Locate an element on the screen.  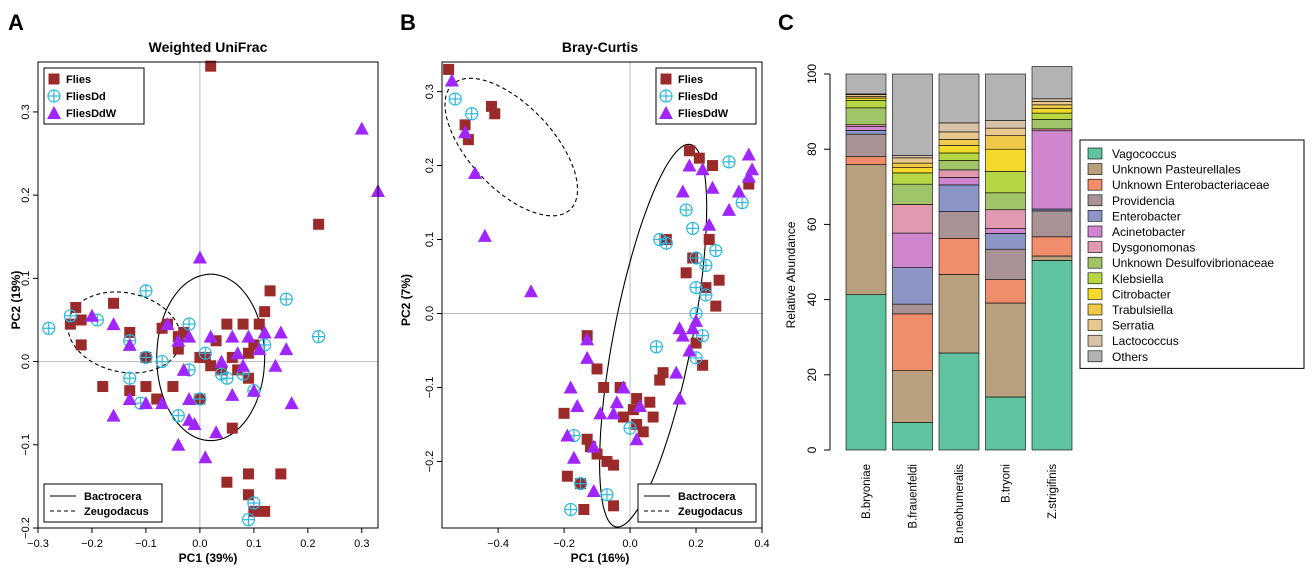
panel-c-bar-segment-unknown-pasteurellales is located at coordinates (866, 230).